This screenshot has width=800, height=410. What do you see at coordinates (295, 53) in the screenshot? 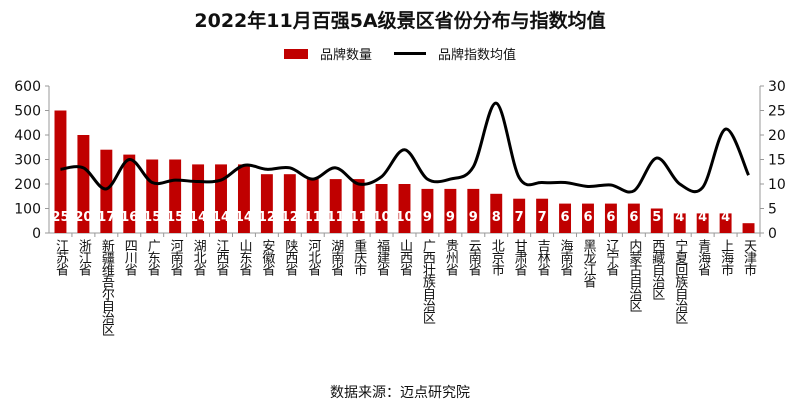
I see `legend-swatch-bar` at bounding box center [295, 53].